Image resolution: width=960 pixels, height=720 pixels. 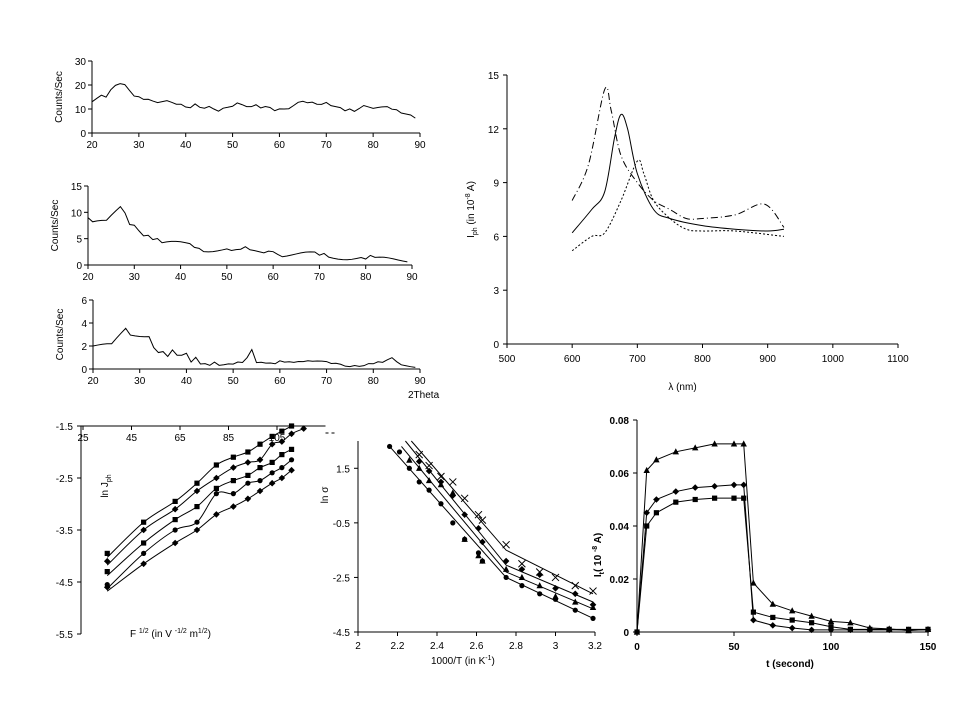 What do you see at coordinates (170, 634) in the screenshot?
I see `x-axis-label: F 1/2 (in V -1/2 m1/2)` at bounding box center [170, 634].